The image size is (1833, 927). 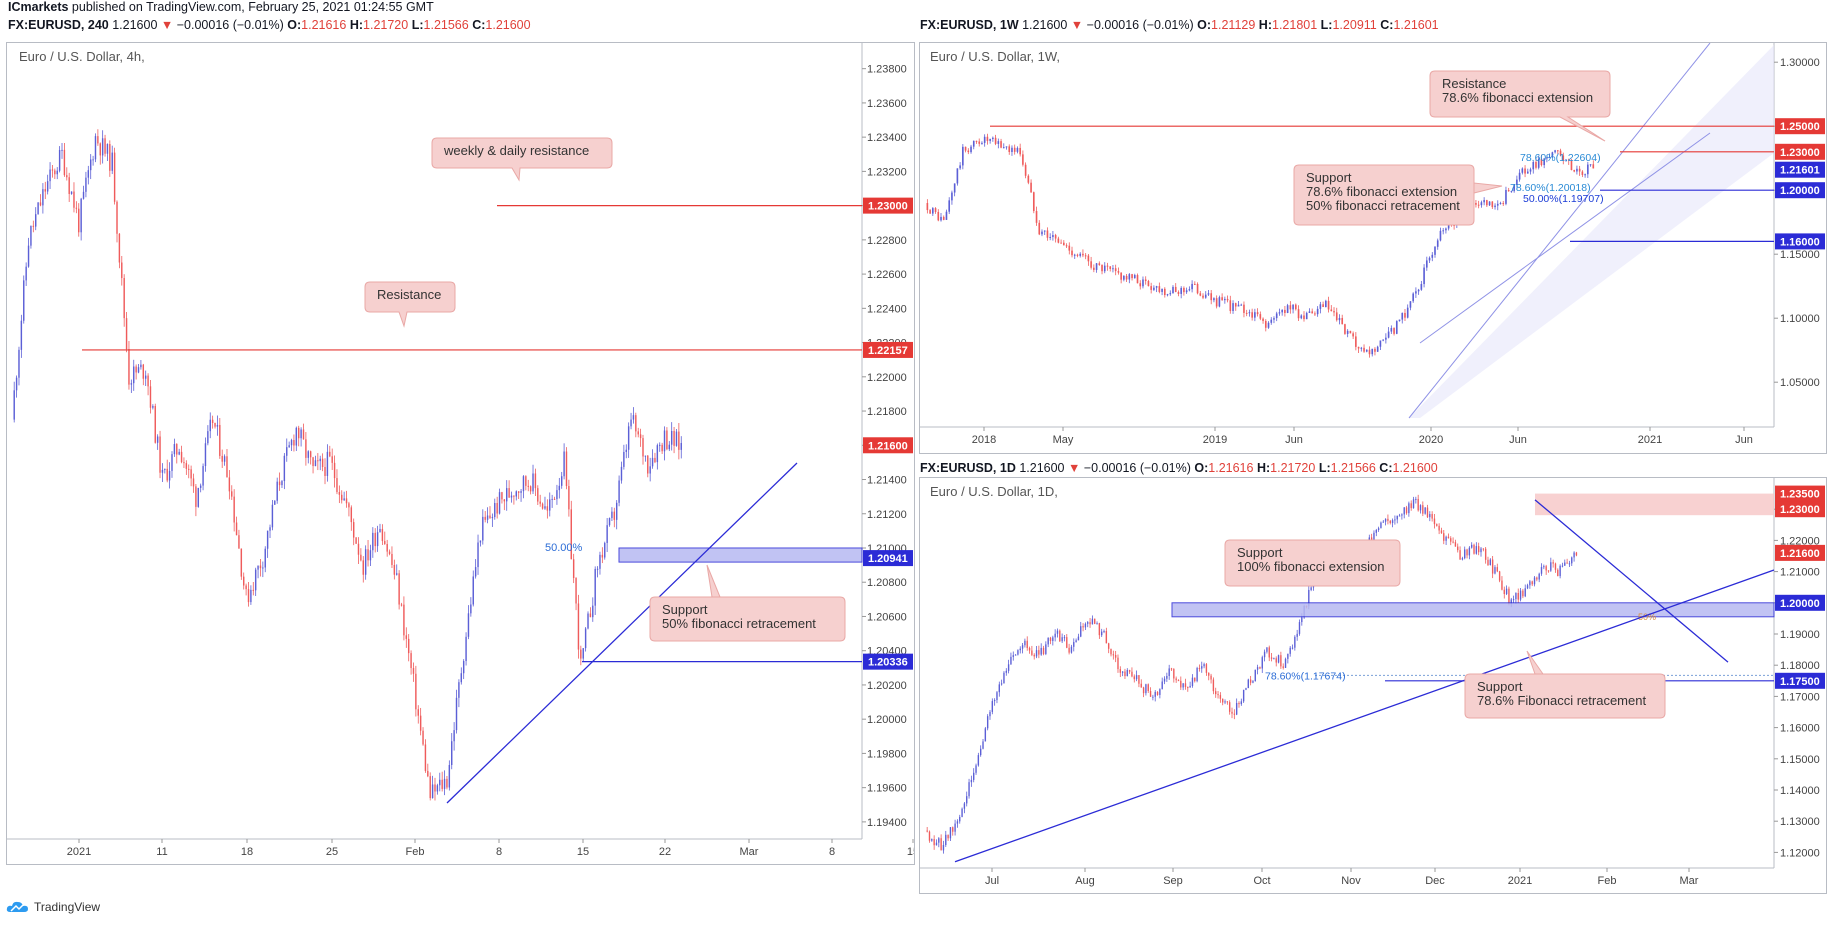 What do you see at coordinates (230, 25) in the screenshot?
I see `price-change: −0.00016 (−0.01%)` at bounding box center [230, 25].